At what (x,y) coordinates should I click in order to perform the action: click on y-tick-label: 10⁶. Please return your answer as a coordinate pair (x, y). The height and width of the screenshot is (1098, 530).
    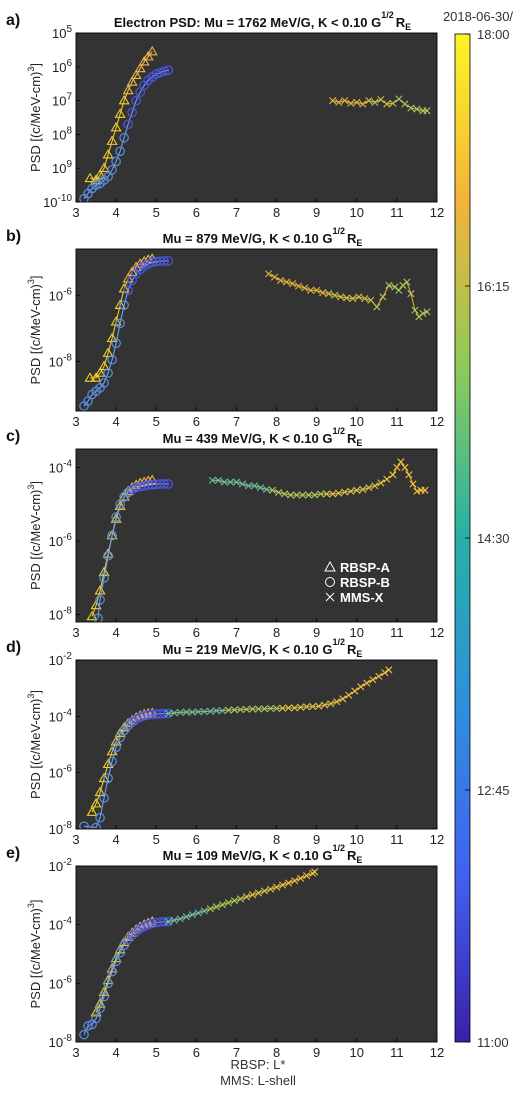
    Looking at the image, I should click on (62, 66).